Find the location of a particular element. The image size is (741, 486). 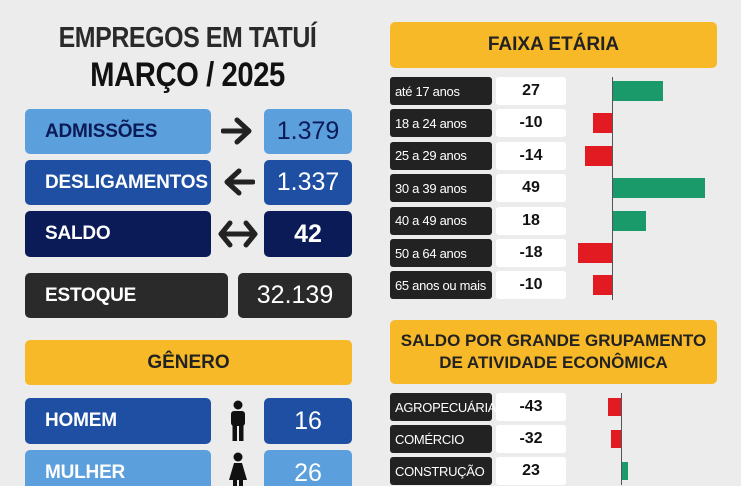

data-label: -14 is located at coordinates (531, 155).